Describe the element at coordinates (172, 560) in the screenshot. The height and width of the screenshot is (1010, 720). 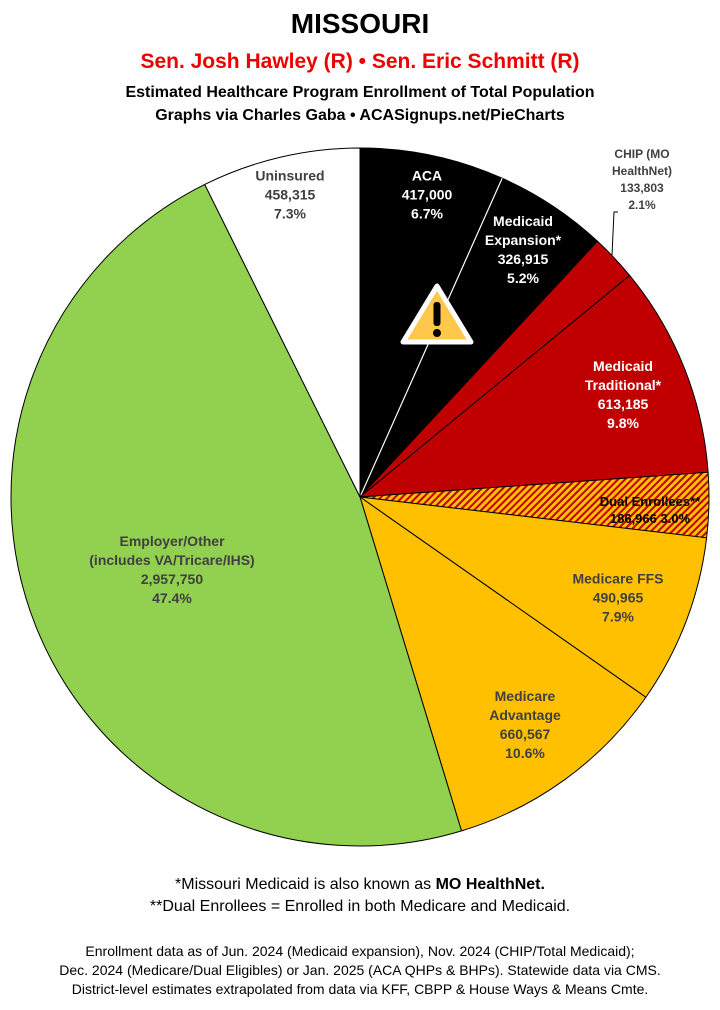
I see `data-label-line: (includes VA/Tricare/IHS)` at that location.